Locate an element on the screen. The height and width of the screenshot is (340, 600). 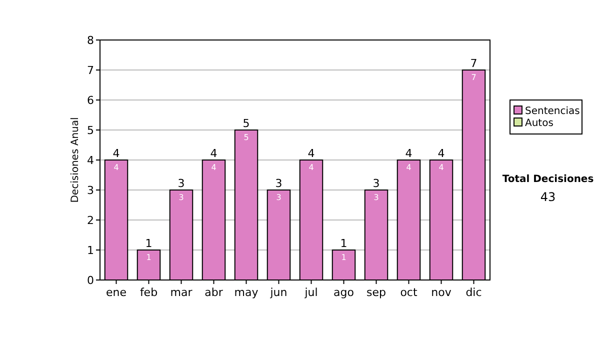
text: 43 is located at coordinates (548, 197).